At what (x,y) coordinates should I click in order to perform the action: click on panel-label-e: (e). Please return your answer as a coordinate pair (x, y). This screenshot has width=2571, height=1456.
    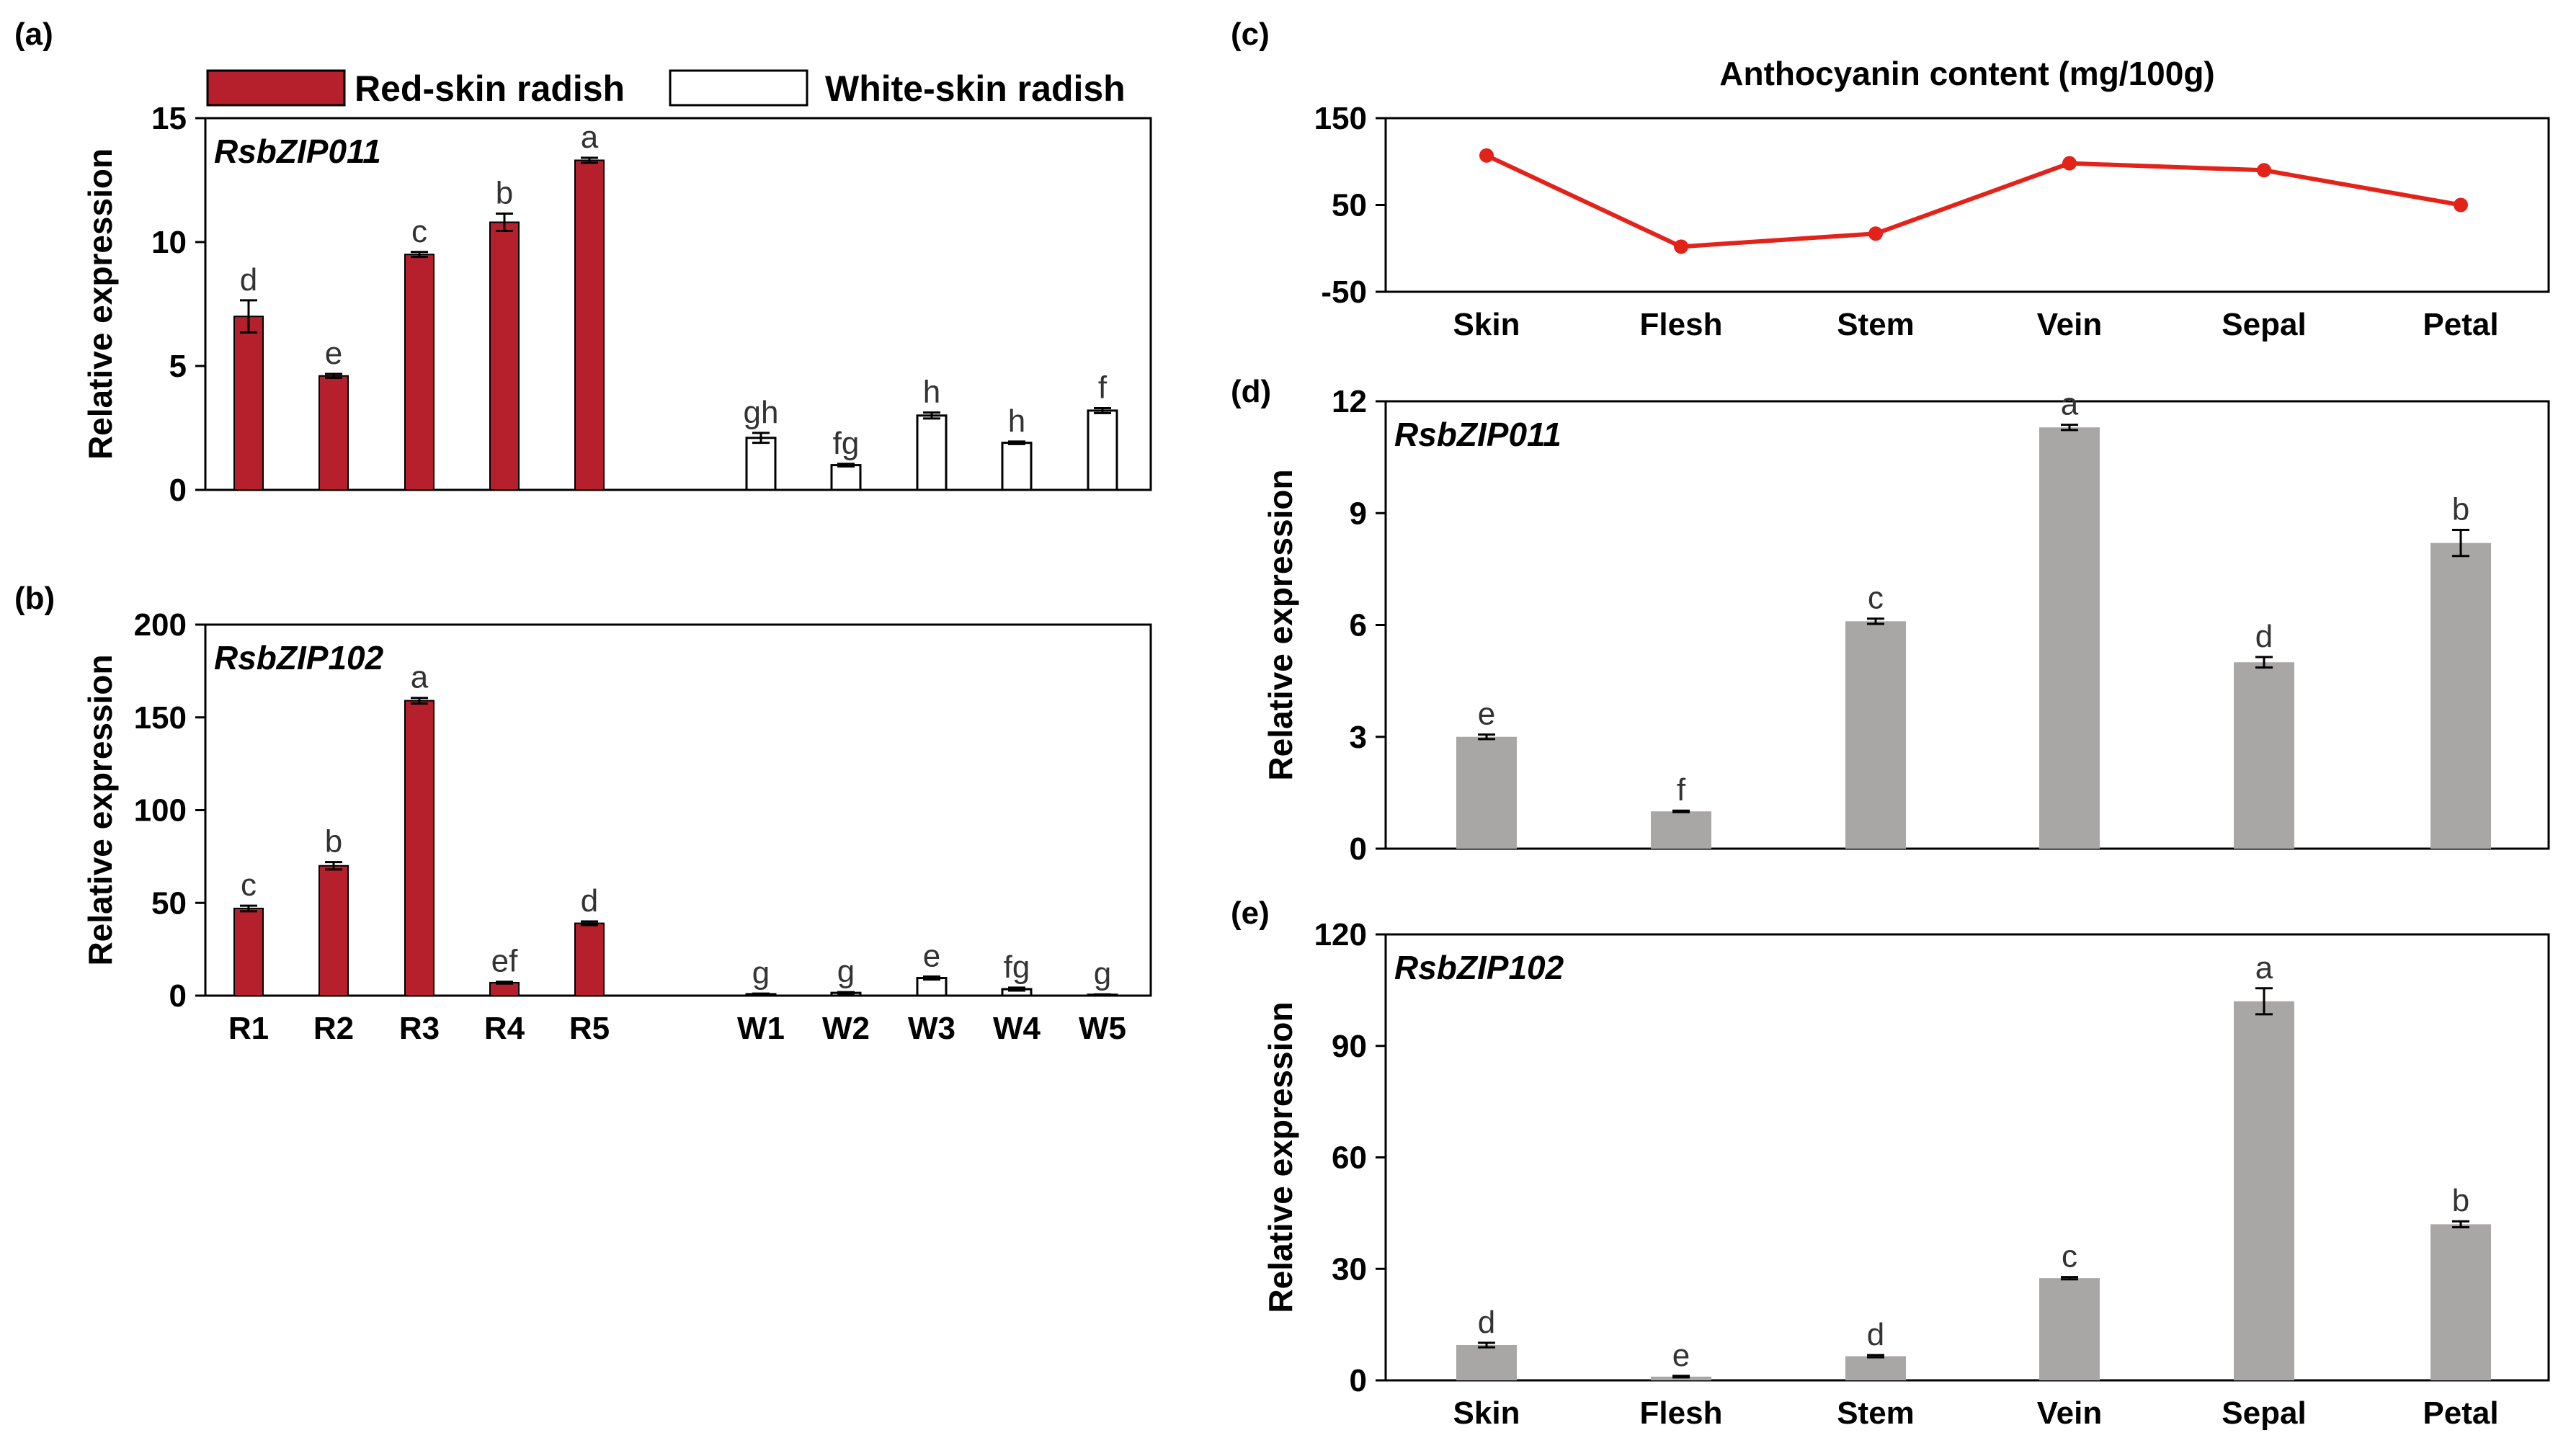
    Looking at the image, I should click on (1250, 913).